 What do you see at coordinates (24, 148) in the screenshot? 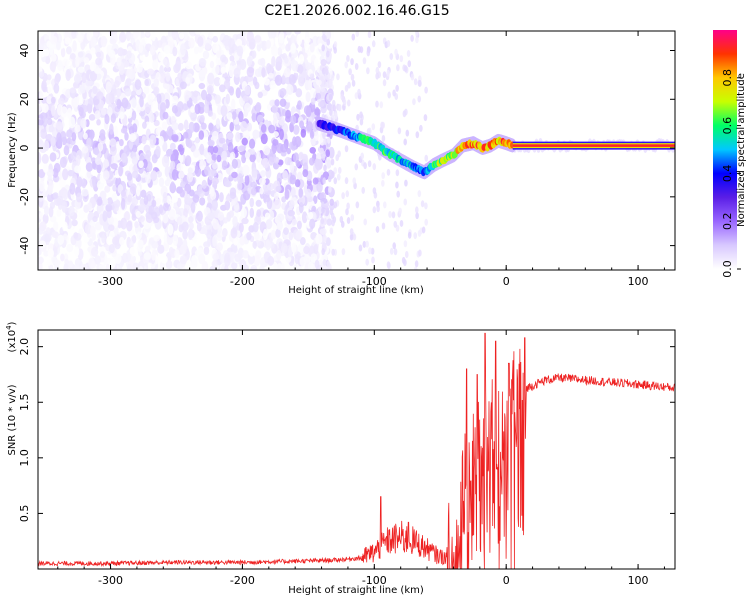
I see `y-tick-label: 0` at bounding box center [24, 148].